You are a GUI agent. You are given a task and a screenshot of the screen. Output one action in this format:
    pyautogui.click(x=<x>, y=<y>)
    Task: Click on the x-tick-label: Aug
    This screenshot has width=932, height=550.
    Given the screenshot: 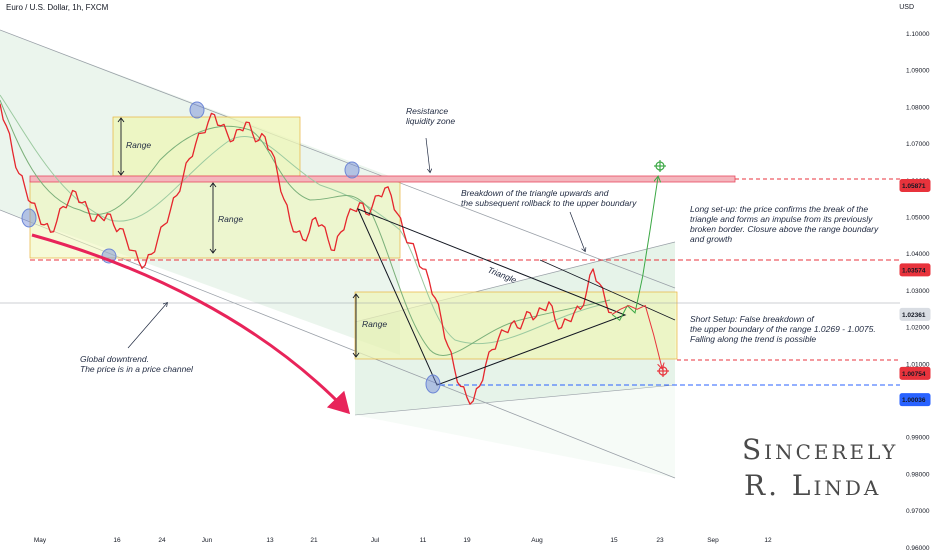 What is the action you would take?
    pyautogui.click(x=537, y=540)
    